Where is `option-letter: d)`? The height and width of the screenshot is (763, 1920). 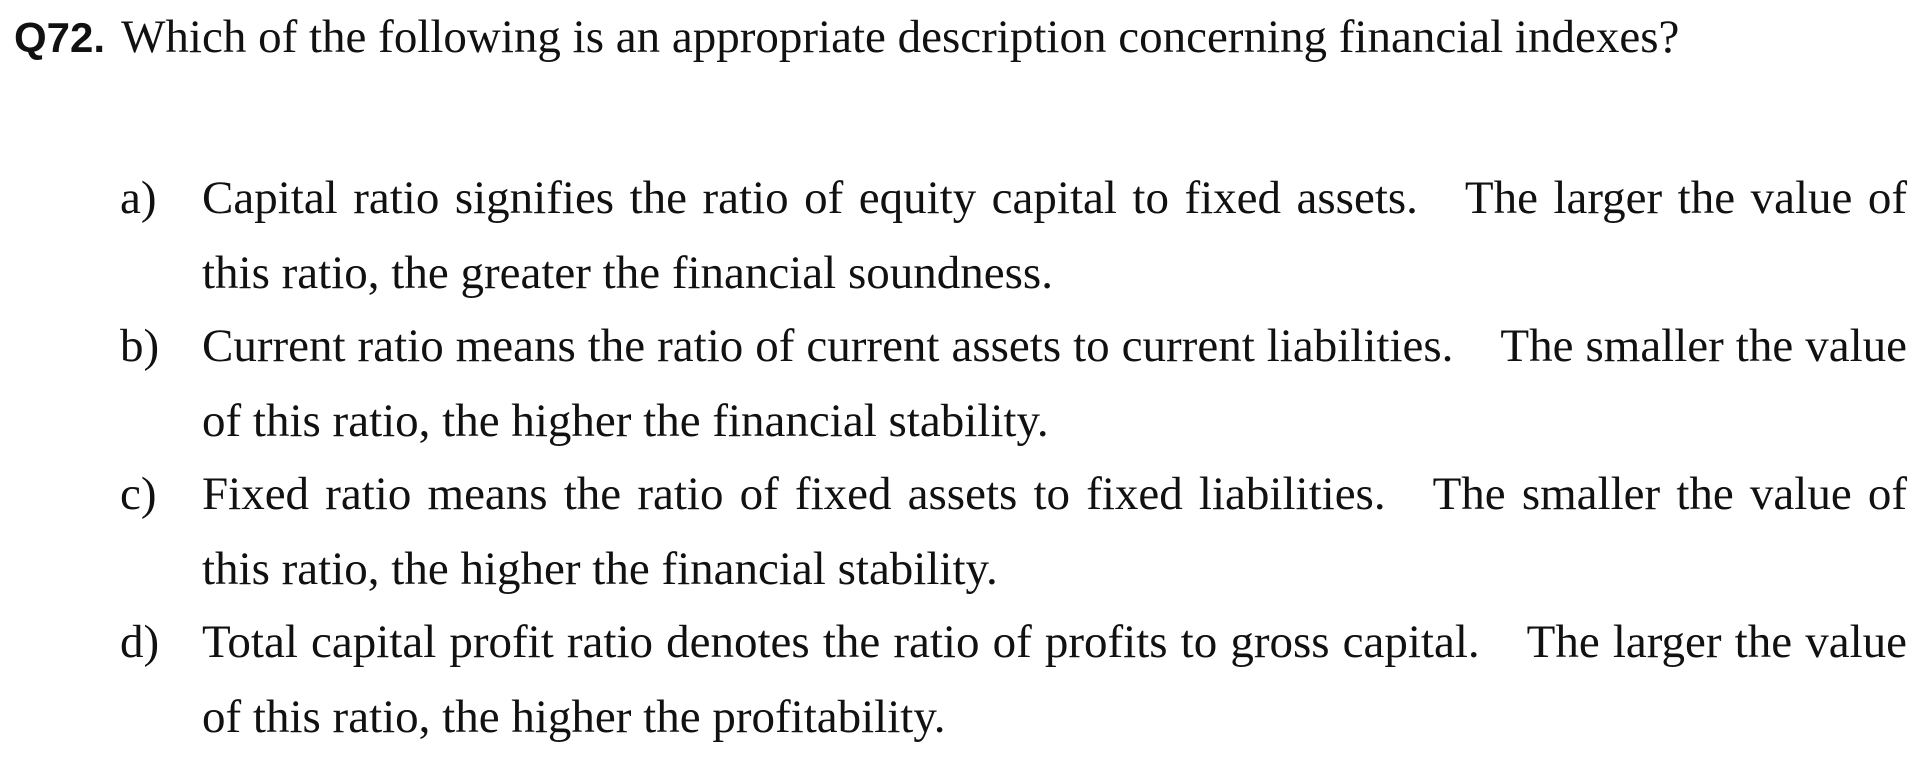 option-letter: d) is located at coordinates (140, 642).